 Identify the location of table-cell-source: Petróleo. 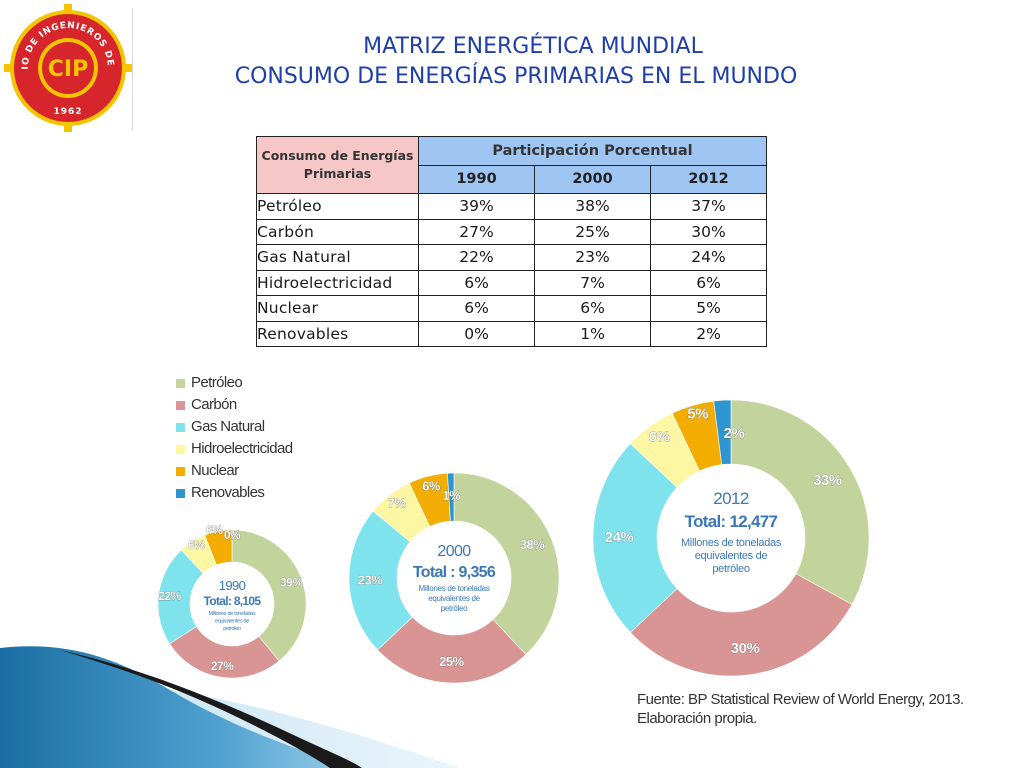
(337, 206).